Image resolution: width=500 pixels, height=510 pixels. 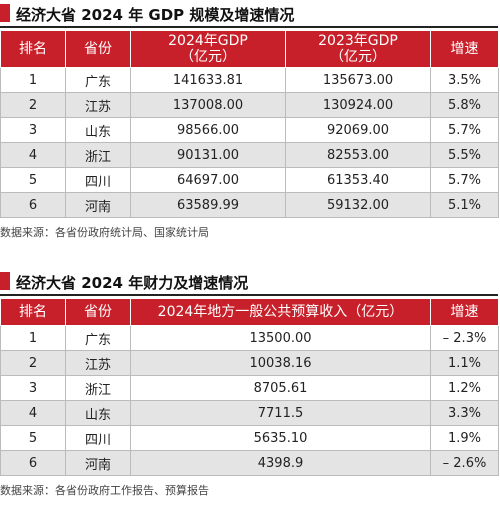 I want to click on table-cell: – 2.6%, so click(x=464, y=463).